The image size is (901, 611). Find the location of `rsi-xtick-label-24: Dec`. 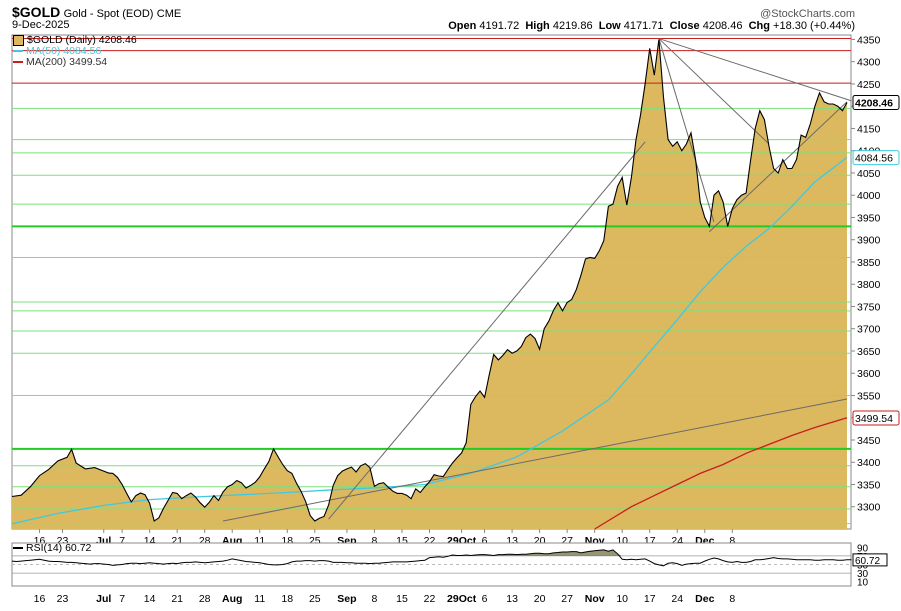

rsi-xtick-label-24: Dec is located at coordinates (704, 599).